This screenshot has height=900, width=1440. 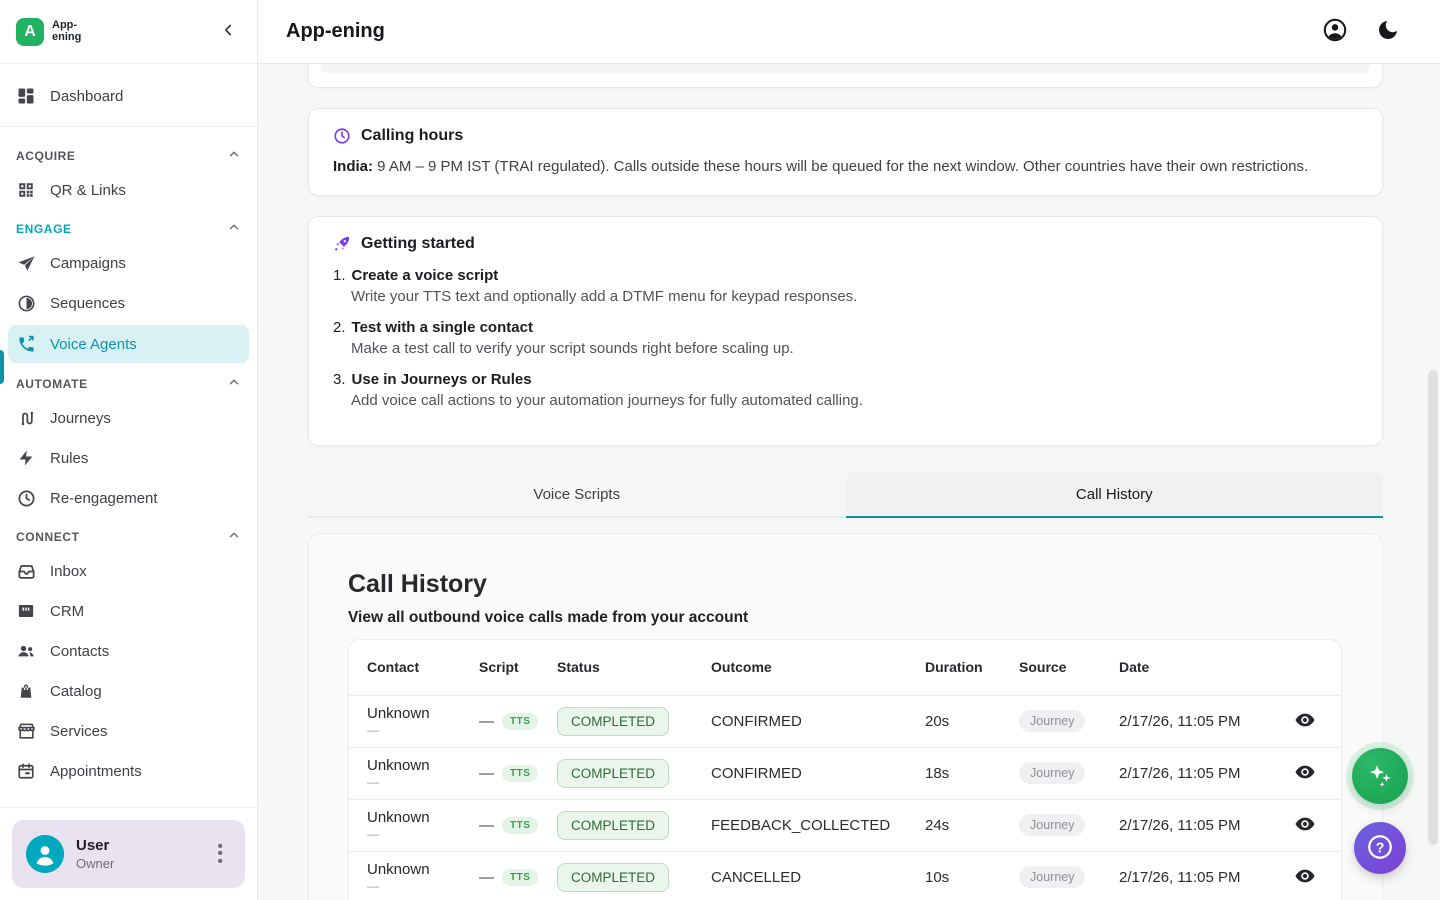 What do you see at coordinates (128, 226) in the screenshot?
I see `sidebar-section-engage: ENGAGE` at bounding box center [128, 226].